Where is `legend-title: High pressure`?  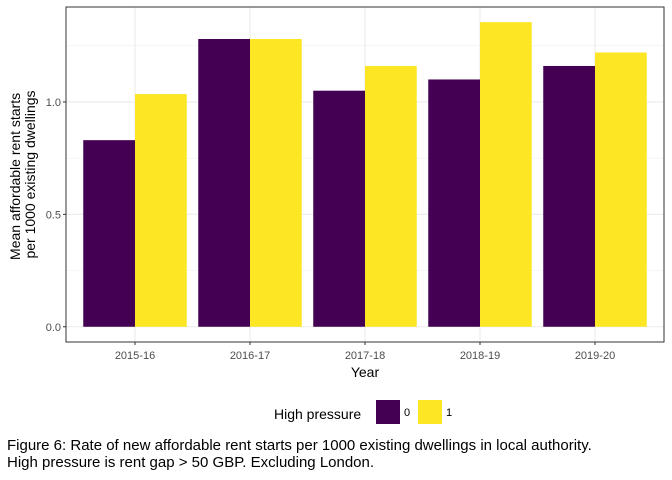
legend-title: High pressure is located at coordinates (317, 414).